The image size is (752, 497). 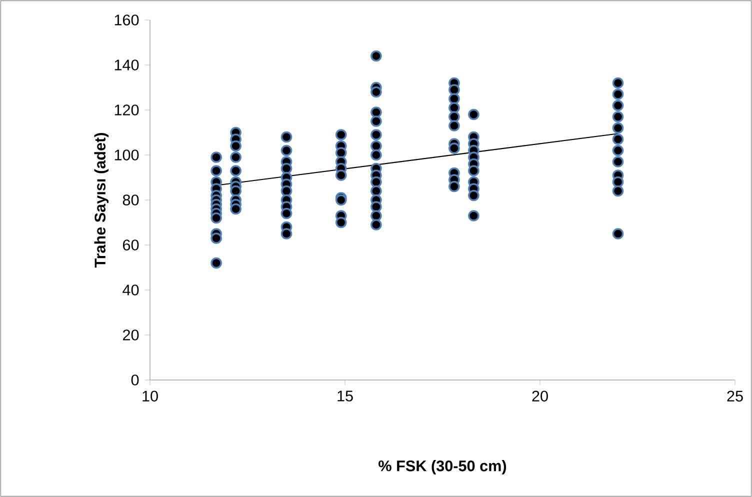 I want to click on y-axis-title: Trahe Sayısı (adet), so click(x=101, y=200).